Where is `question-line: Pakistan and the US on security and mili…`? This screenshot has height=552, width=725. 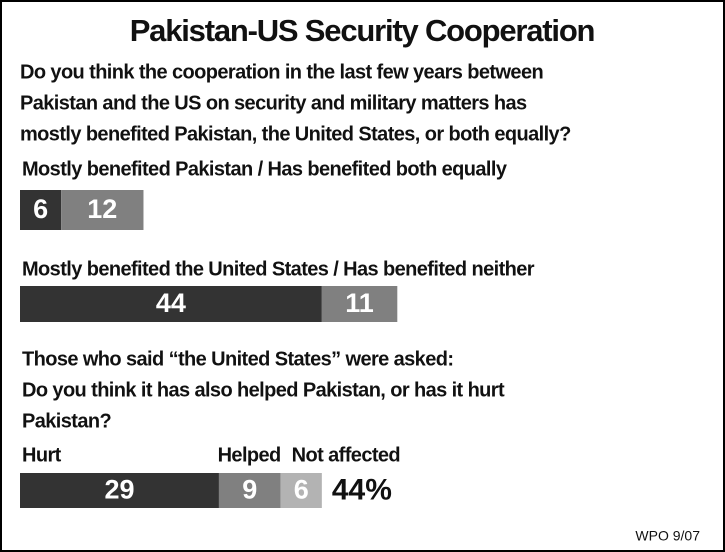 question-line: Pakistan and the US on security and mili… is located at coordinates (273, 103).